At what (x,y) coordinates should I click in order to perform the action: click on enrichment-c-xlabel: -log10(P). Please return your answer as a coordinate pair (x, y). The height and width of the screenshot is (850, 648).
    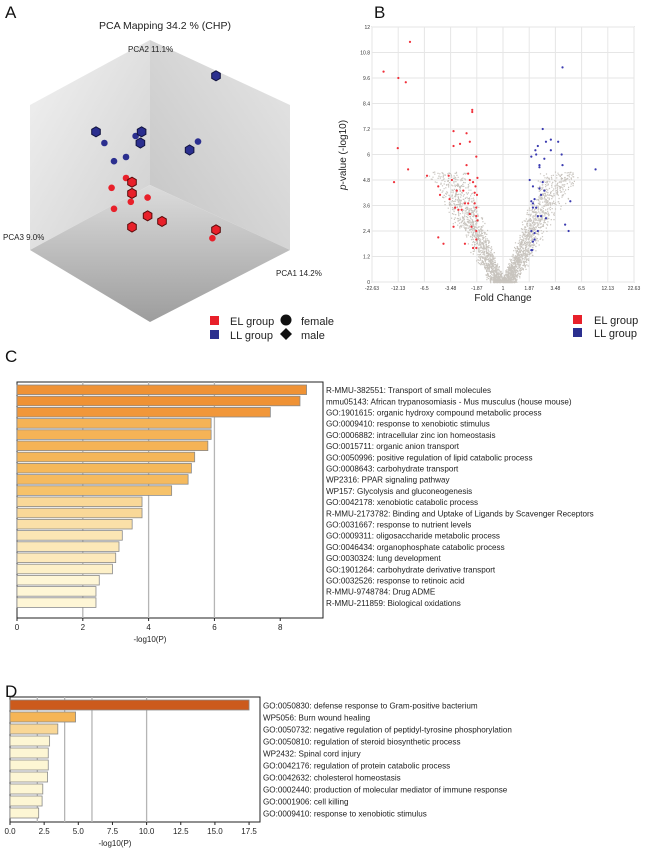
    Looking at the image, I should click on (150, 639).